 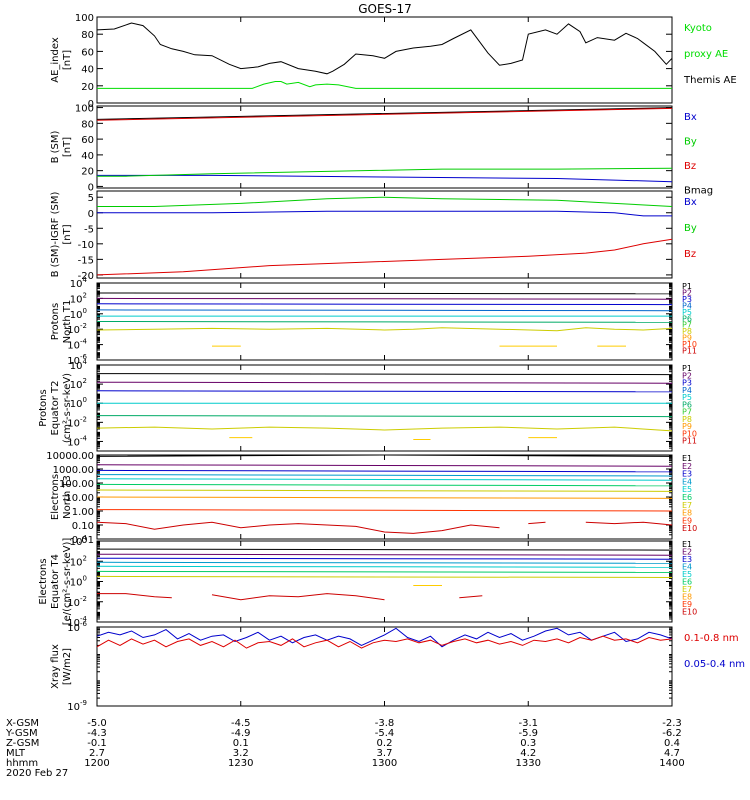 I want to click on legend-entry: Bmag, so click(x=698, y=191).